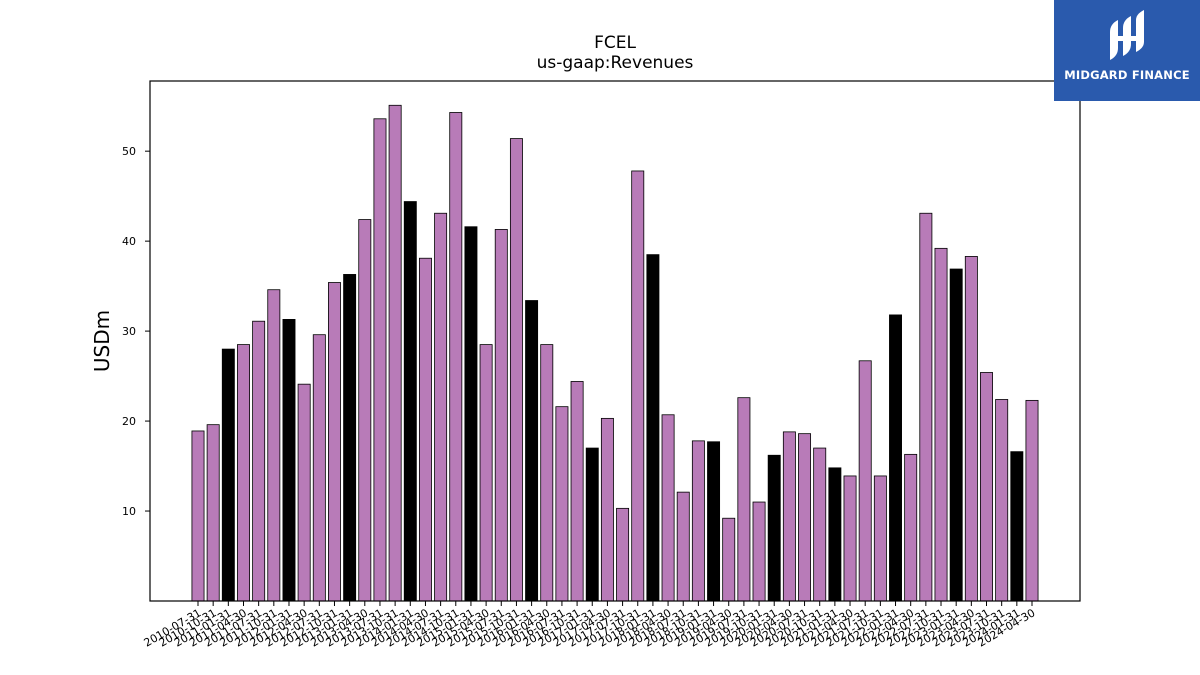 The width and height of the screenshot is (1200, 675). Describe the element at coordinates (1127, 35) in the screenshot. I see `midgard-logo-icon` at that location.